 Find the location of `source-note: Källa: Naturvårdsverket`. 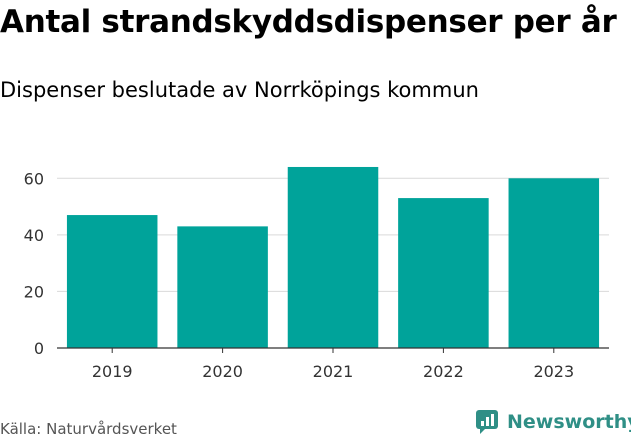

source-note: Källa: Naturvårdsverket is located at coordinates (88, 429).